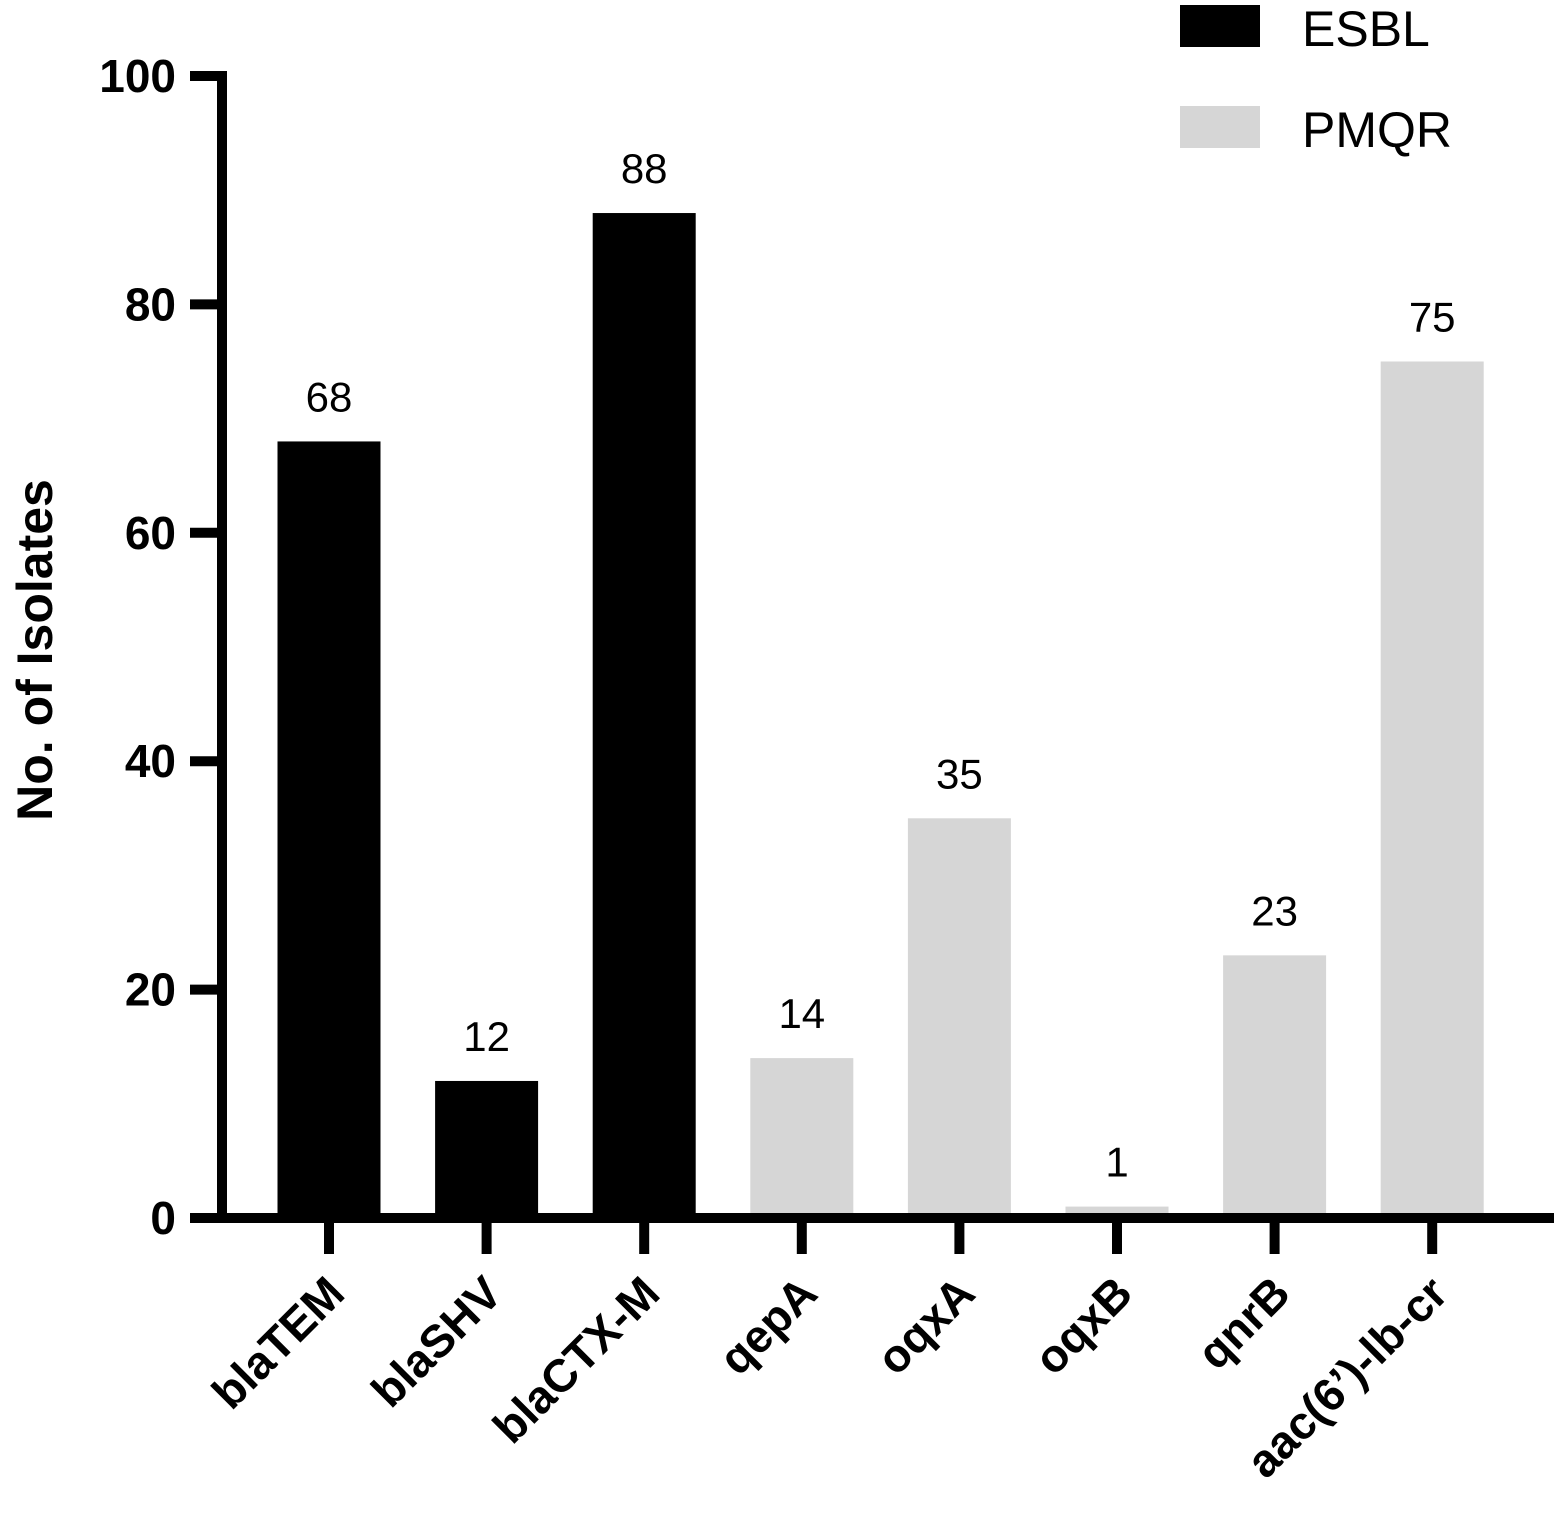 Image resolution: width=1554 pixels, height=1533 pixels. I want to click on data-label: 14, so click(801, 1013).